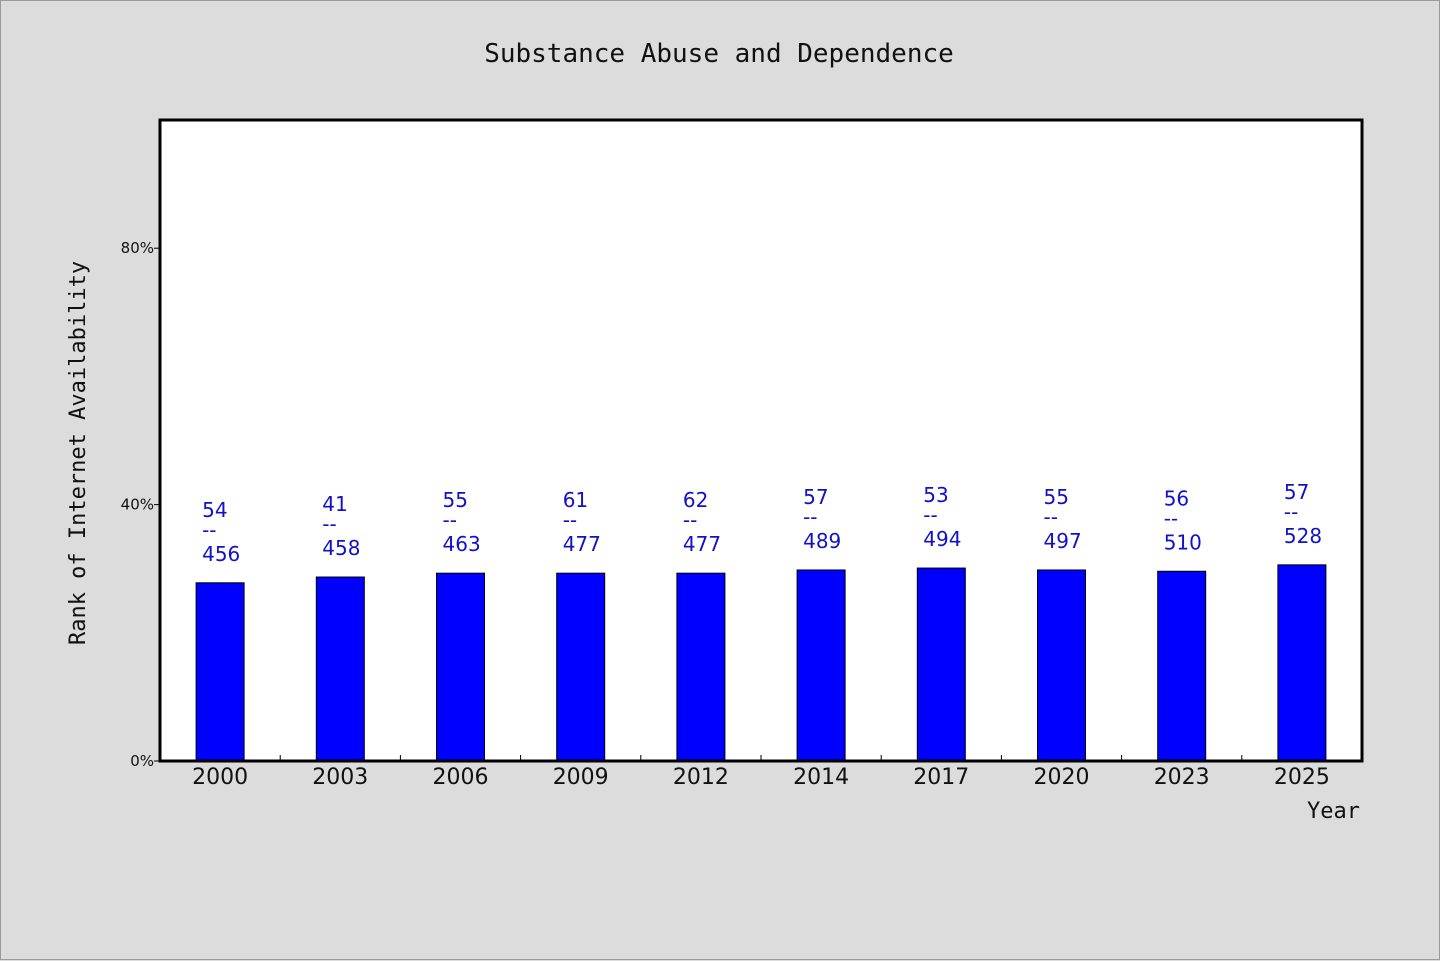 This screenshot has height=961, width=1440. I want to click on bar-2020, so click(1061, 665).